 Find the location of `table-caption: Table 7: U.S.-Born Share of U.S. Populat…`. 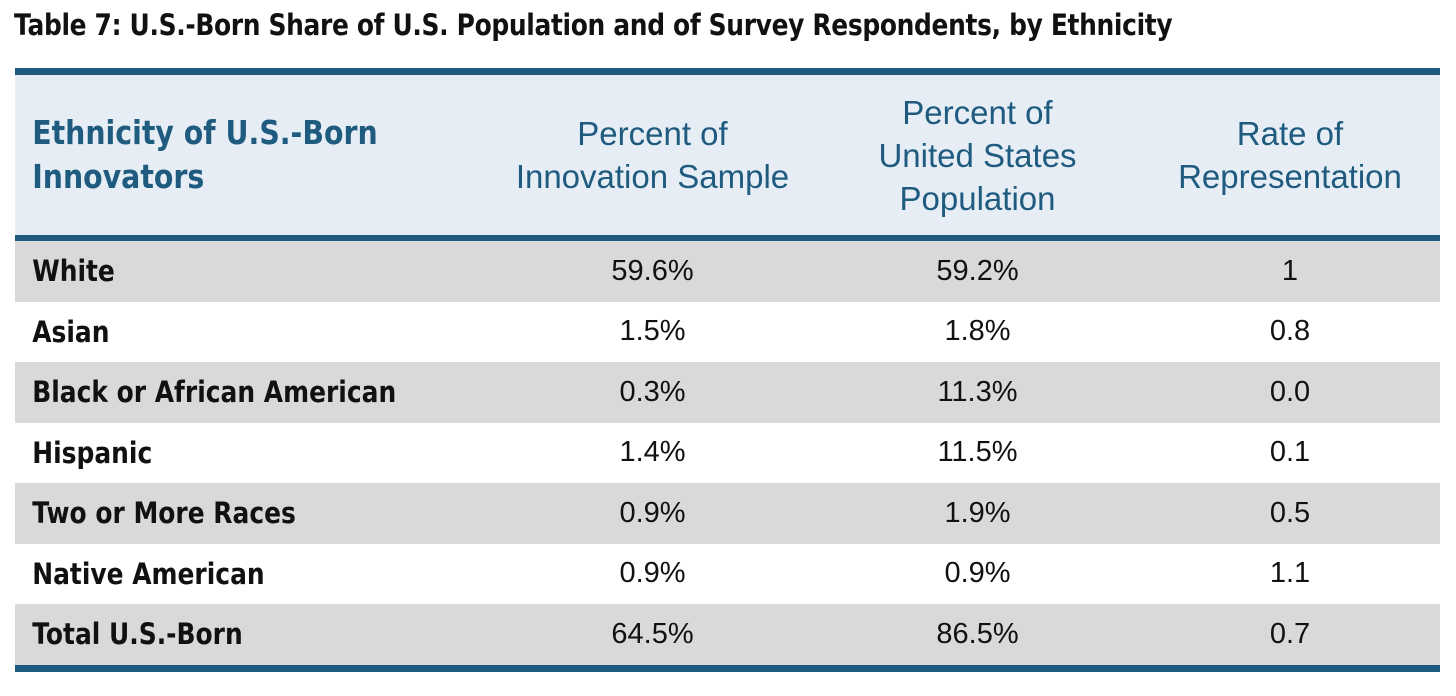

table-caption: Table 7: U.S.-Born Share of U.S. Populat… is located at coordinates (593, 25).